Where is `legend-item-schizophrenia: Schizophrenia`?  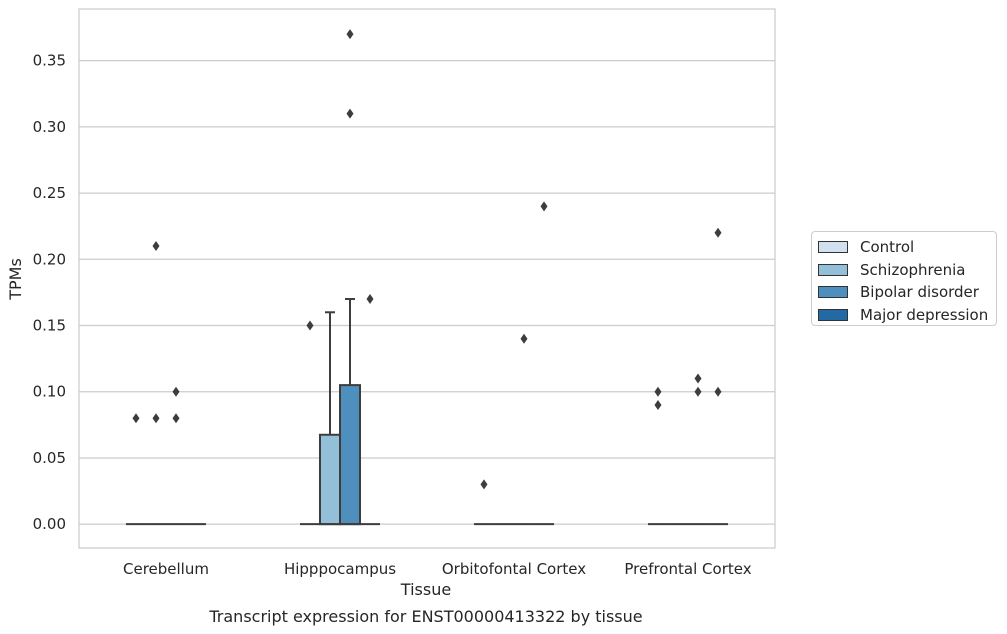 legend-item-schizophrenia: Schizophrenia is located at coordinates (907, 270).